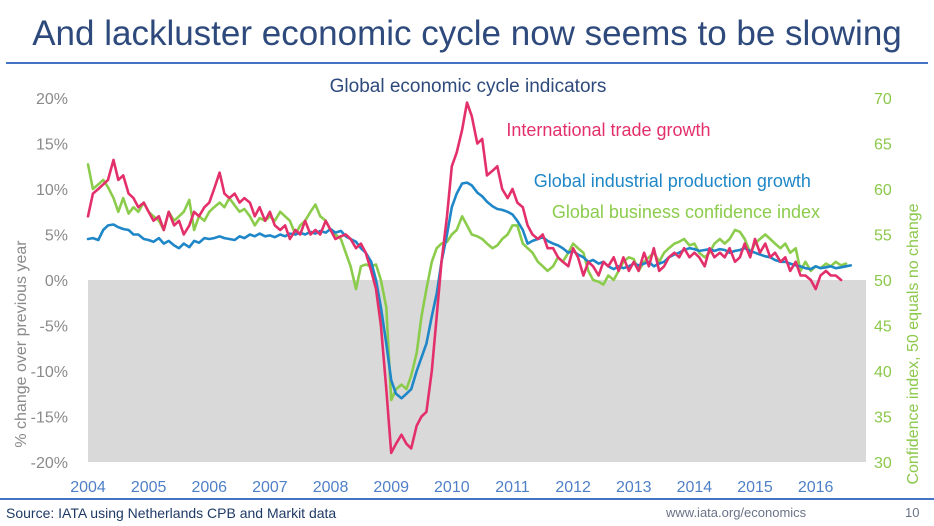  I want to click on x-tick-label: 2011, so click(512, 487).